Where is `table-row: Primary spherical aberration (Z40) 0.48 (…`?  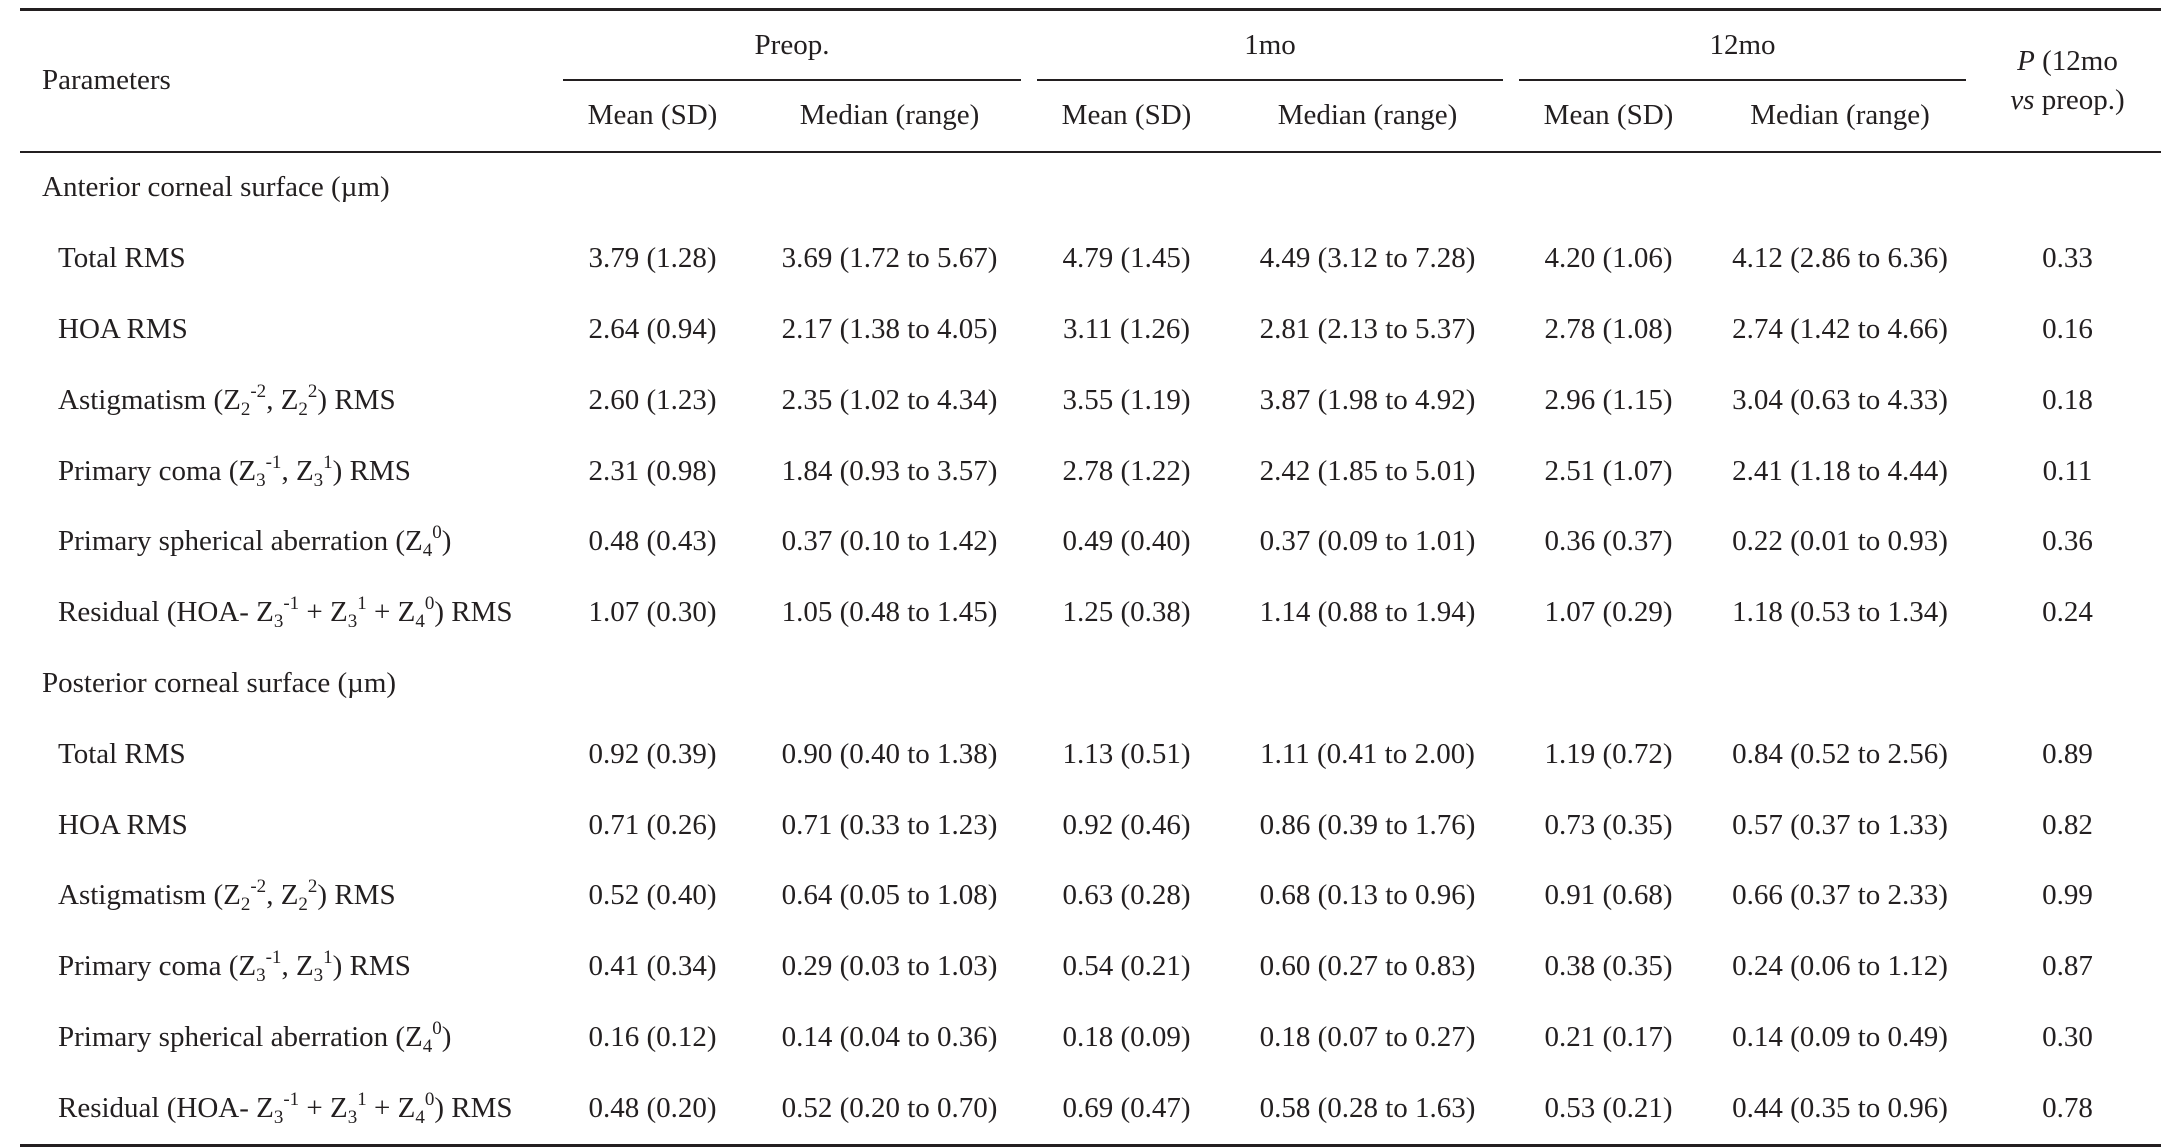 table-row: Primary spherical aberration (Z40) 0.48 (… is located at coordinates (1090, 542).